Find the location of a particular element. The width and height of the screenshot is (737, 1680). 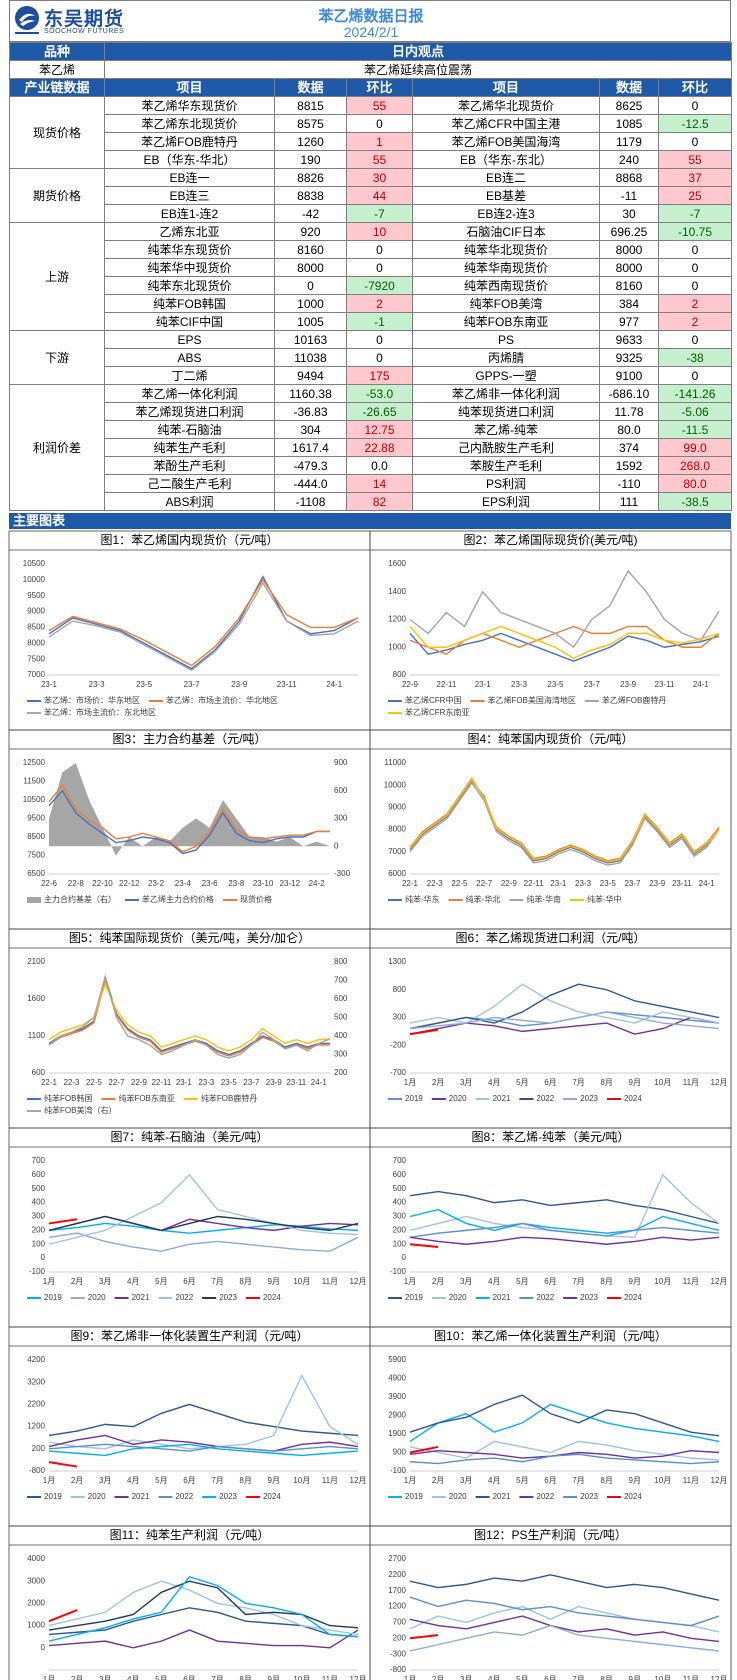

value-cell: 304 is located at coordinates (310, 429).